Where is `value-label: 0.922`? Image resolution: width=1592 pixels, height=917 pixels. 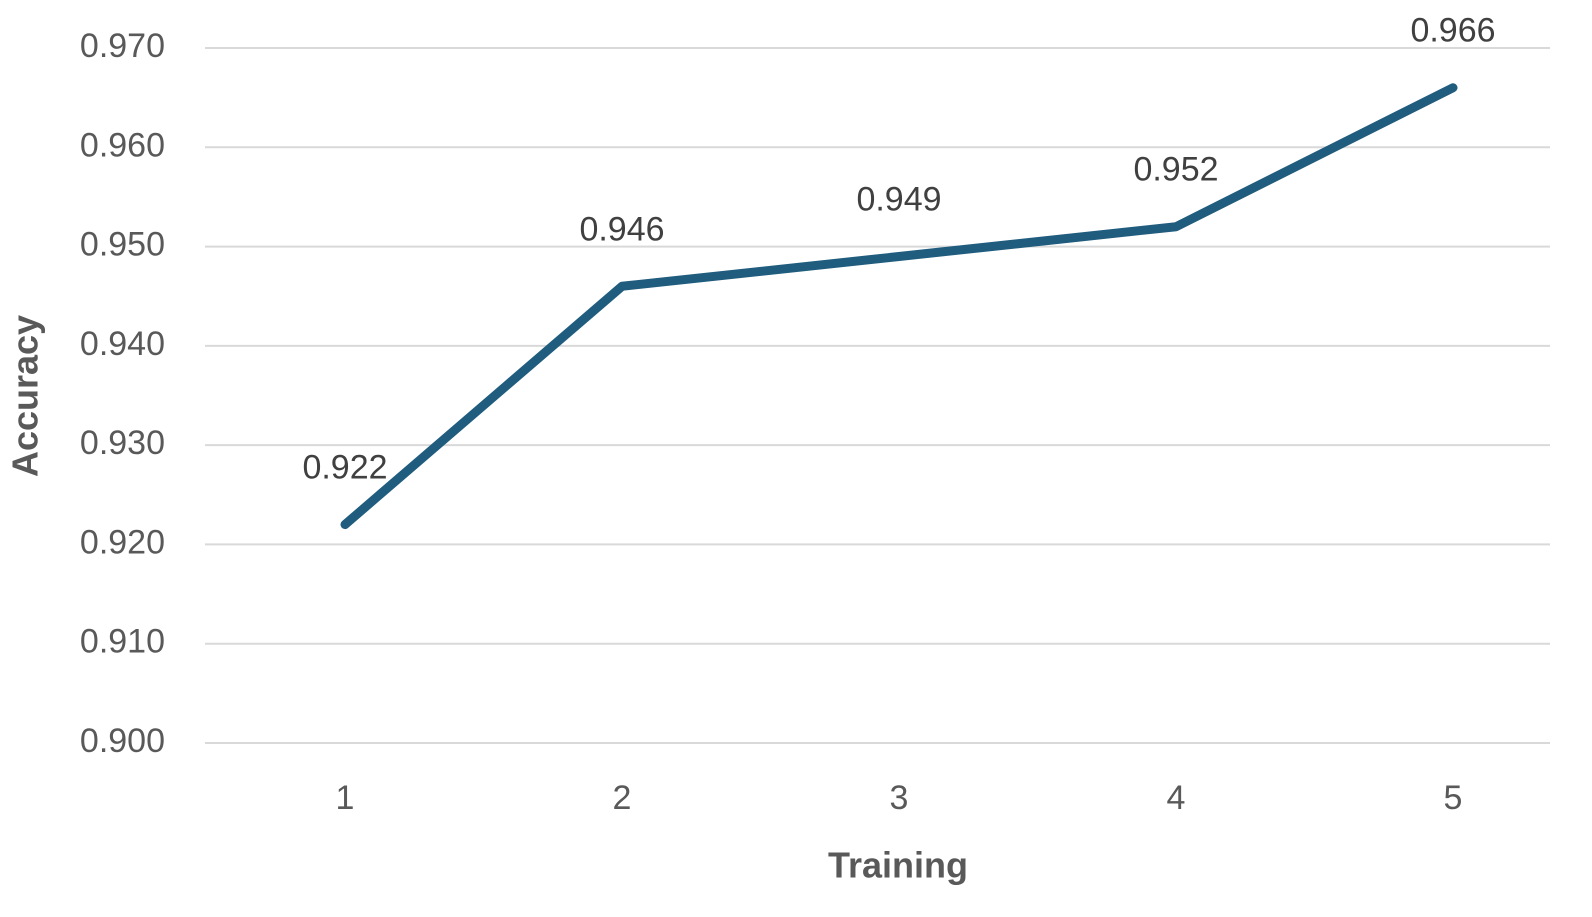
value-label: 0.922 is located at coordinates (344, 468).